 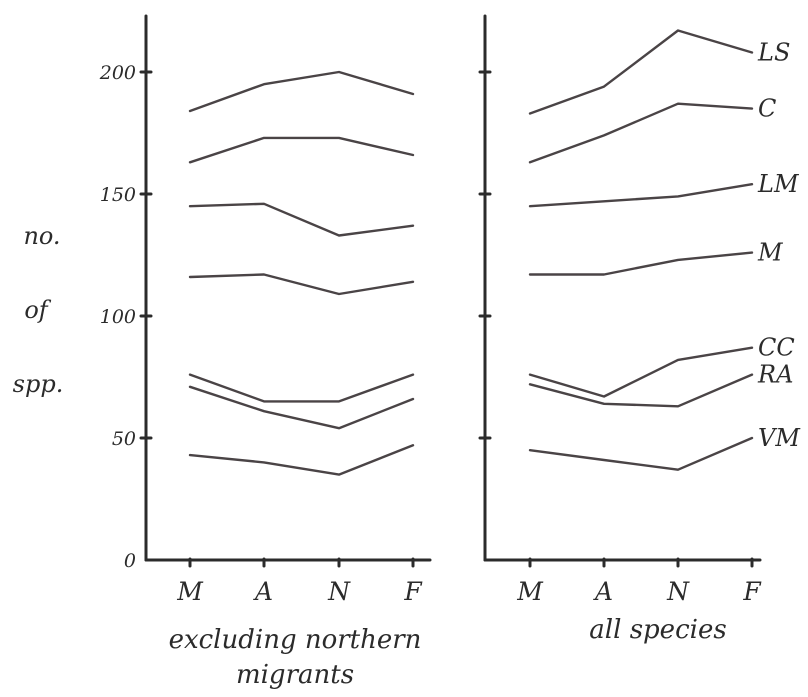 I want to click on x-axis-caption: migrants, so click(x=295, y=675).